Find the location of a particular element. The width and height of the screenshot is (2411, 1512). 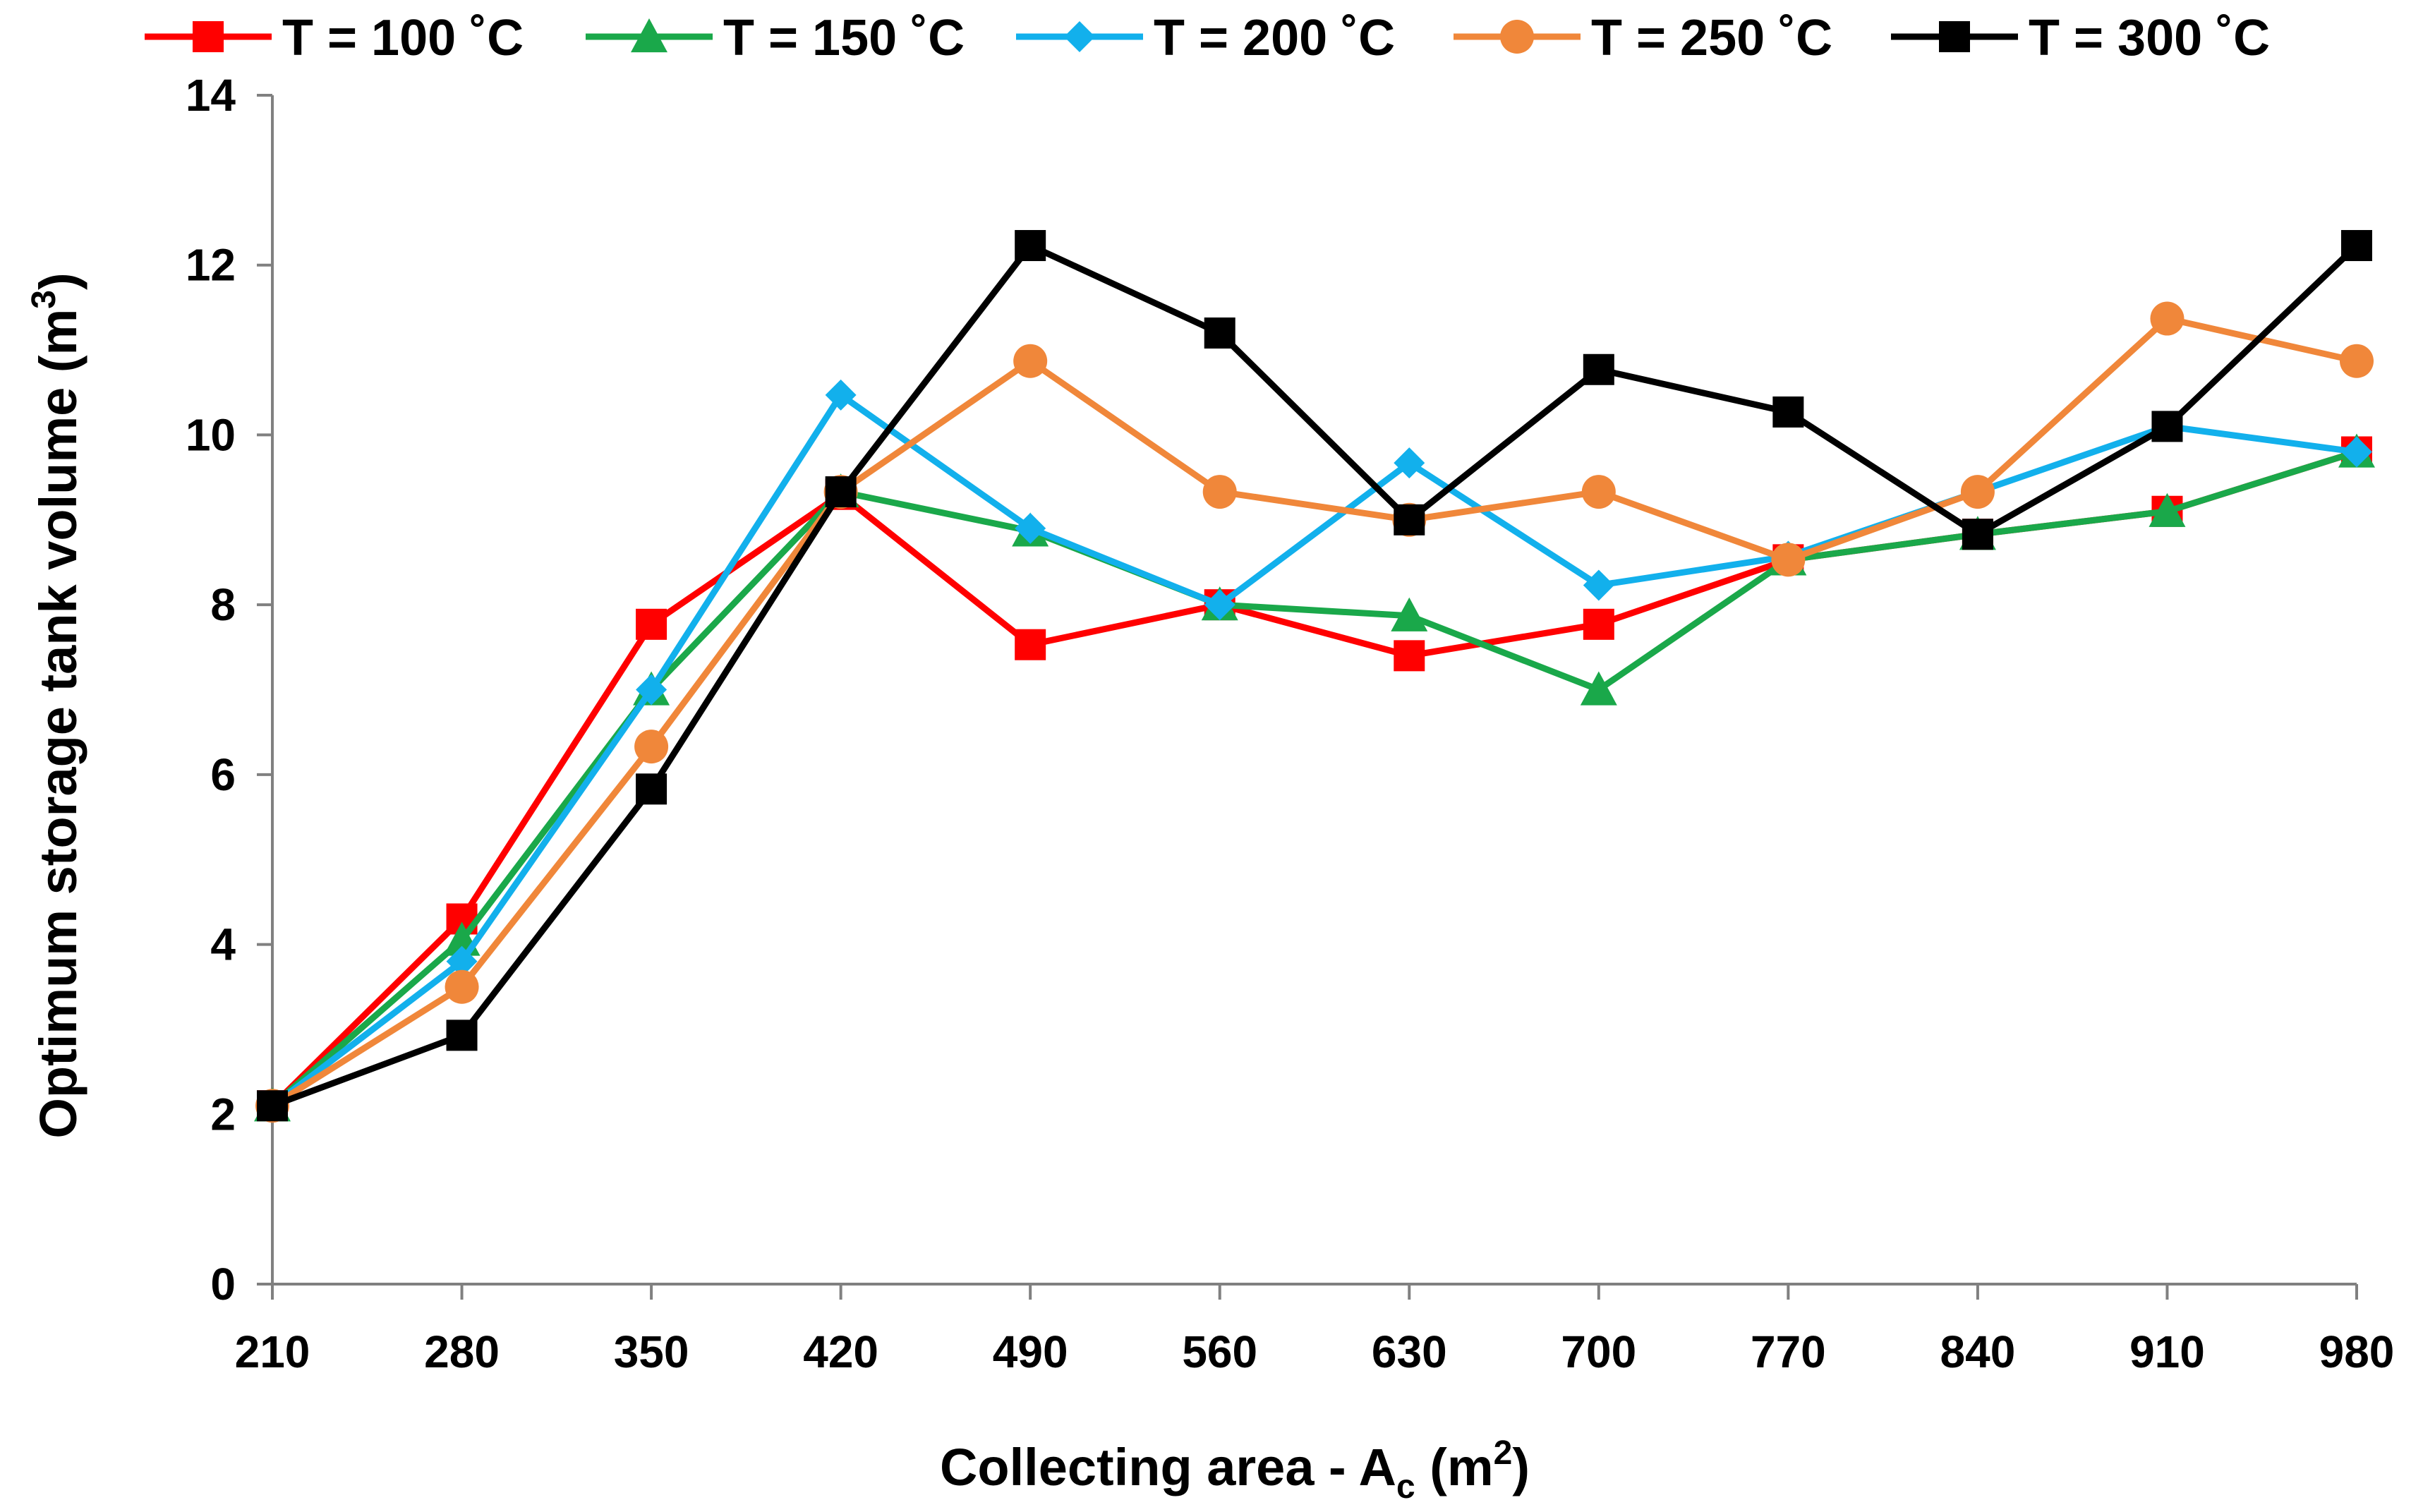

x-tick-label: 910 is located at coordinates (2167, 1351).